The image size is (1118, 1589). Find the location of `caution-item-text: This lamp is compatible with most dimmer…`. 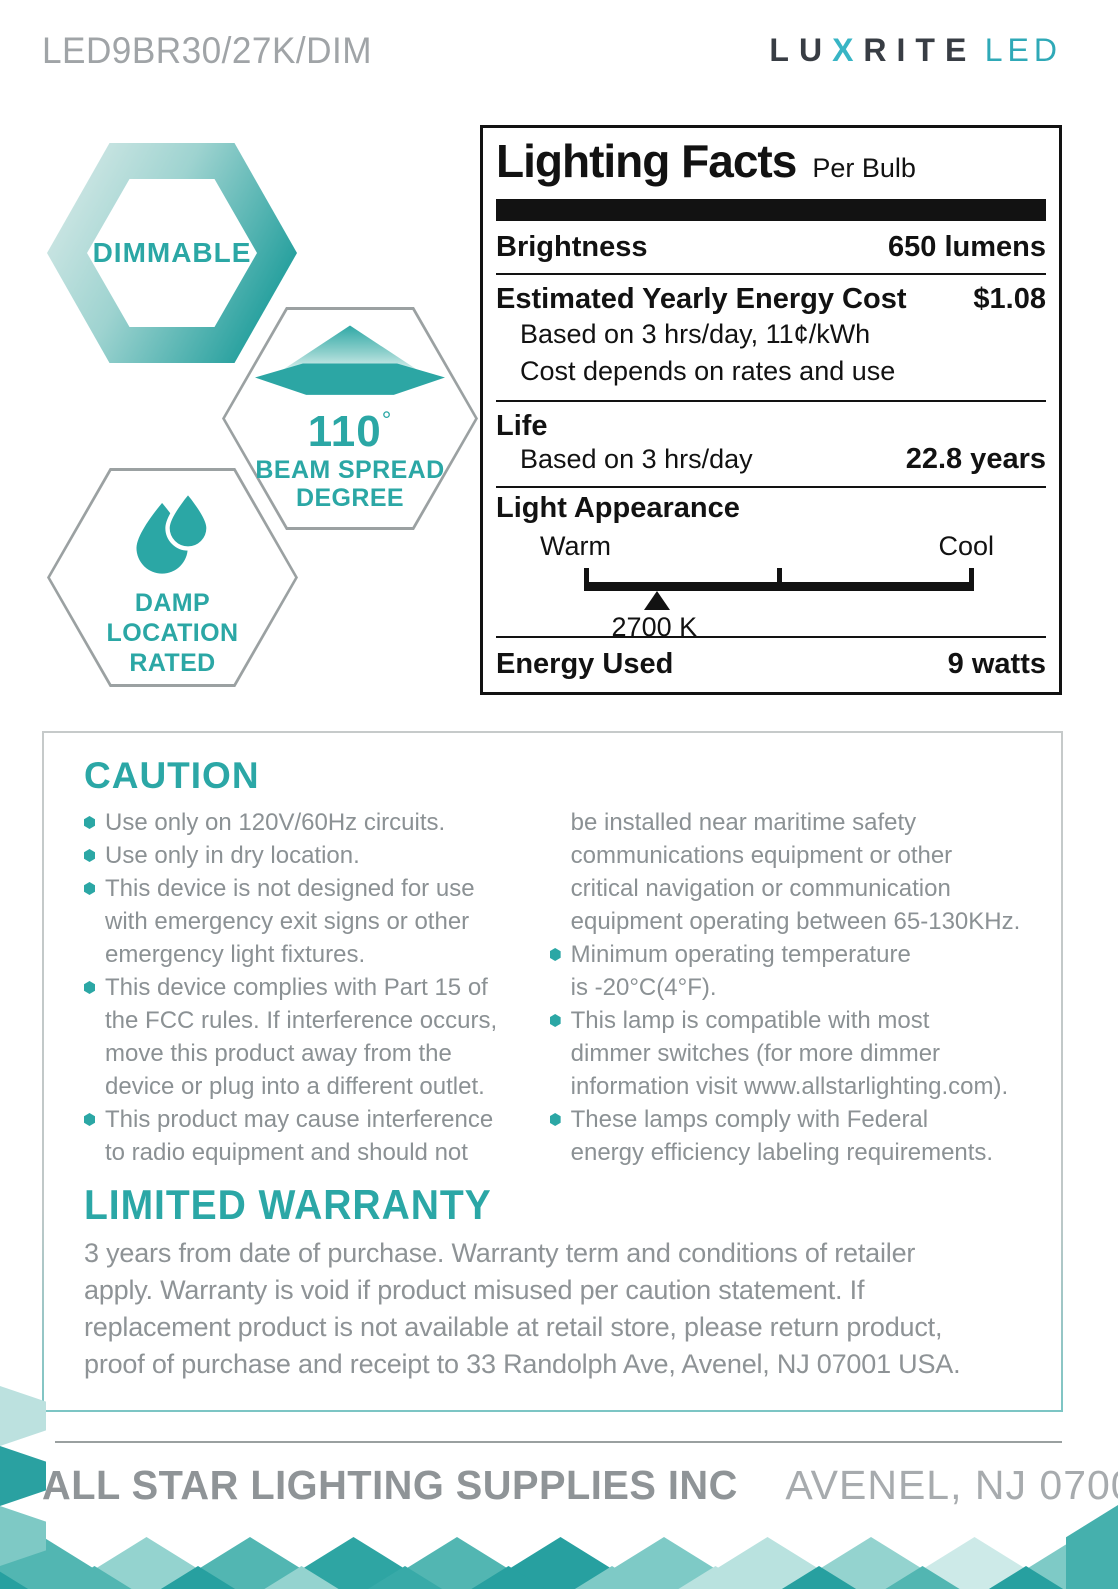

caution-item-text: This lamp is compatible with most dimmer… is located at coordinates (789, 1053).